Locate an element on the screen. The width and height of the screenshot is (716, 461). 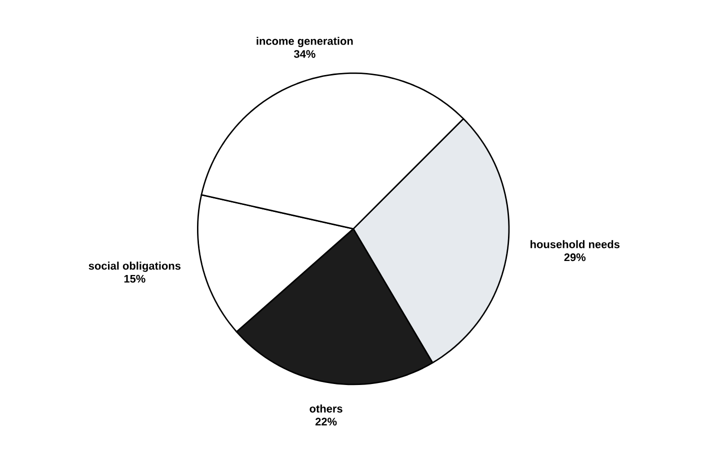
slice-label: social obligations is located at coordinates (134, 267).